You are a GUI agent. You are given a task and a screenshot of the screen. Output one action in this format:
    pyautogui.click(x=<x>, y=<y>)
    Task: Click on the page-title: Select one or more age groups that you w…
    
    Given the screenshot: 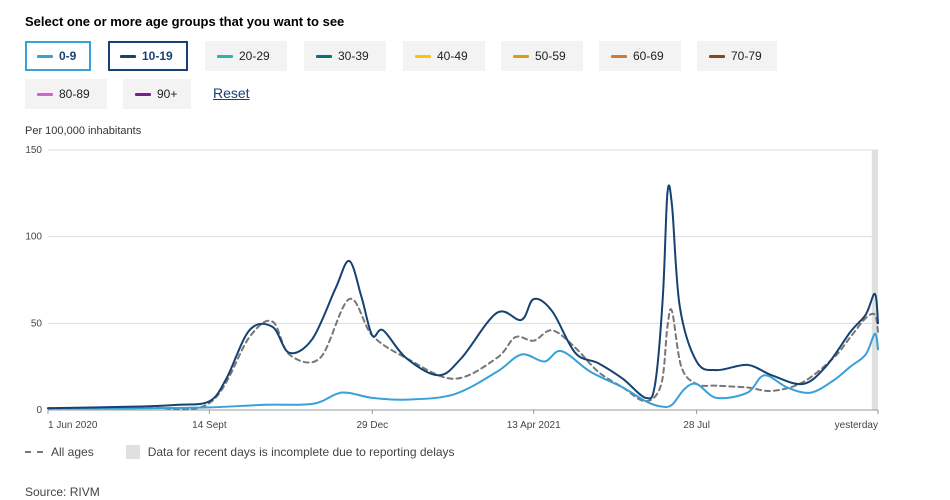 What is the action you would take?
    pyautogui.click(x=185, y=21)
    